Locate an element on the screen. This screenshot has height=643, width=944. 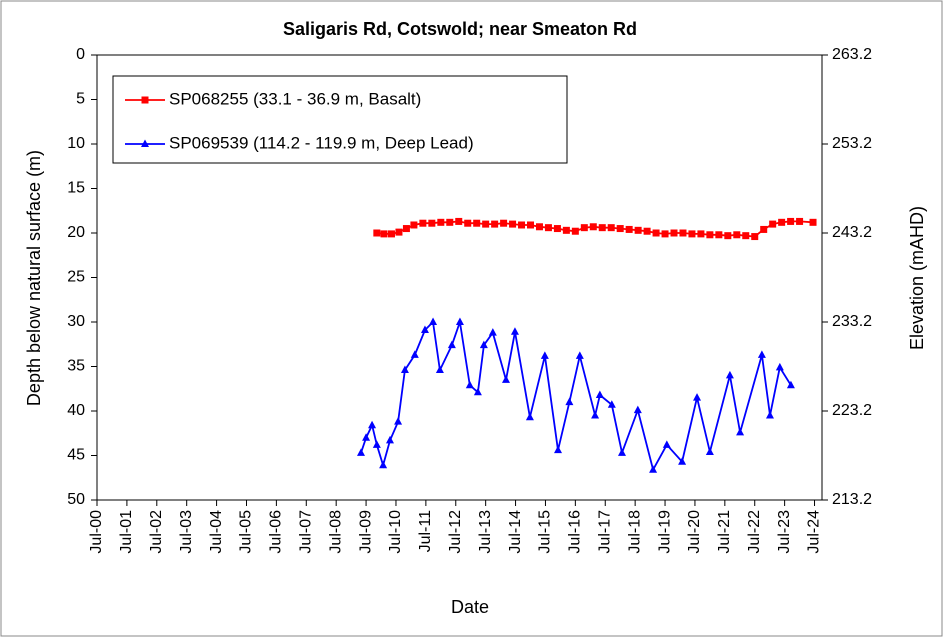
y2-tick-label: 213.2 is located at coordinates (852, 499).